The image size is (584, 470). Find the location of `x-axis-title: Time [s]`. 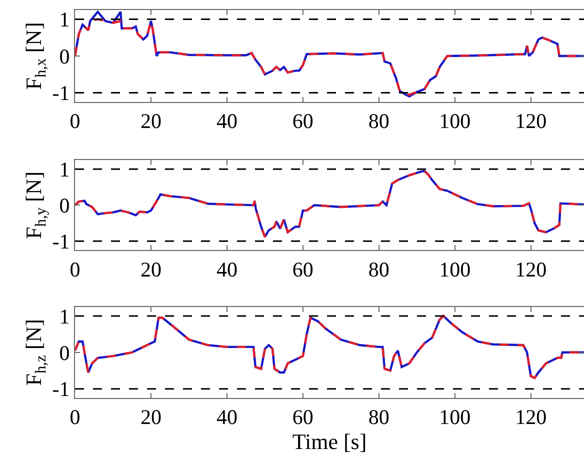

x-axis-title: Time [s] is located at coordinates (329, 441).